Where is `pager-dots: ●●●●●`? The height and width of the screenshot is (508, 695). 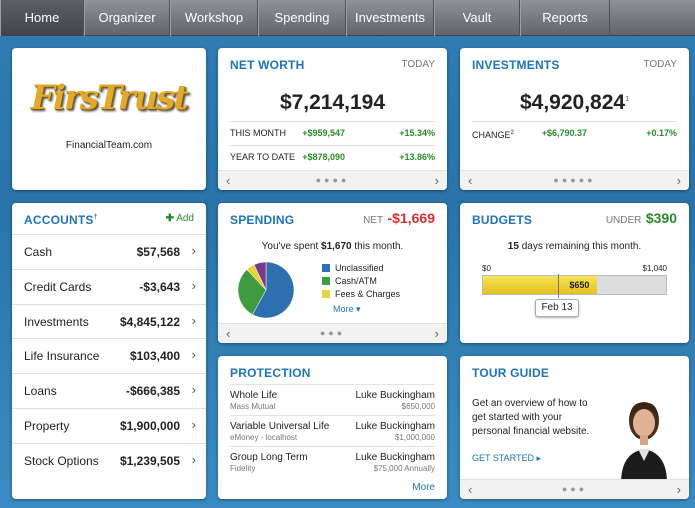
pager-dots: ●●●●● is located at coordinates (574, 180).